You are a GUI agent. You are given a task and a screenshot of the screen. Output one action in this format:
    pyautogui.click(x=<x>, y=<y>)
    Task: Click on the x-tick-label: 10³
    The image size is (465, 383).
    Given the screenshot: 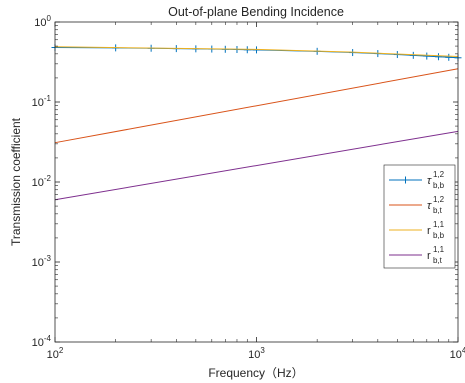 What is the action you would take?
    pyautogui.click(x=256, y=353)
    